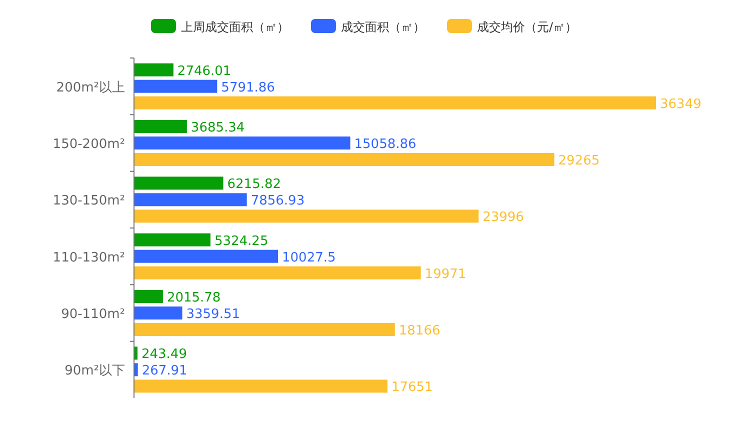 The height and width of the screenshot is (435, 729). I want to click on y-tick-label: 110-130m², so click(88, 258).